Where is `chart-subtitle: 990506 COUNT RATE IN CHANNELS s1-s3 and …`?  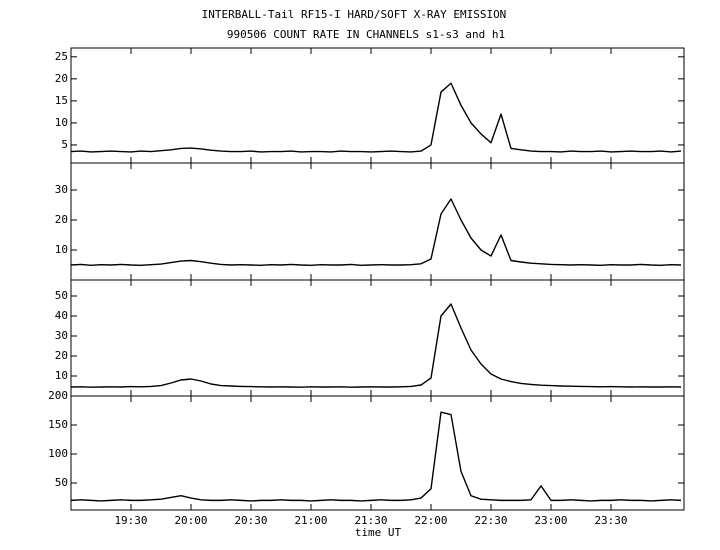 chart-subtitle: 990506 COUNT RATE IN CHANNELS s1-s3 and … is located at coordinates (366, 34).